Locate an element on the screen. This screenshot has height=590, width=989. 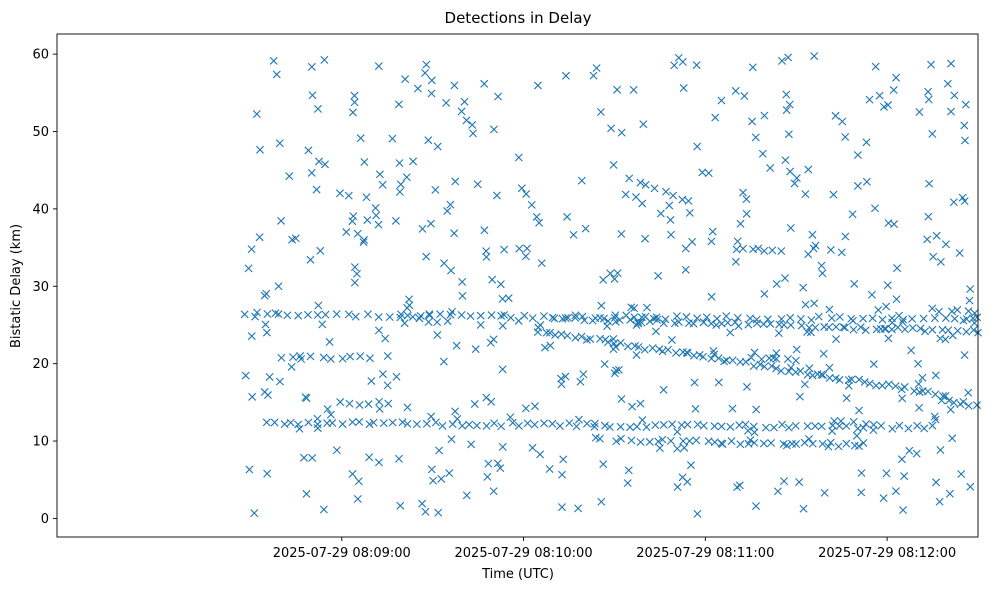
y-tick-label: 60 is located at coordinates (40, 55).